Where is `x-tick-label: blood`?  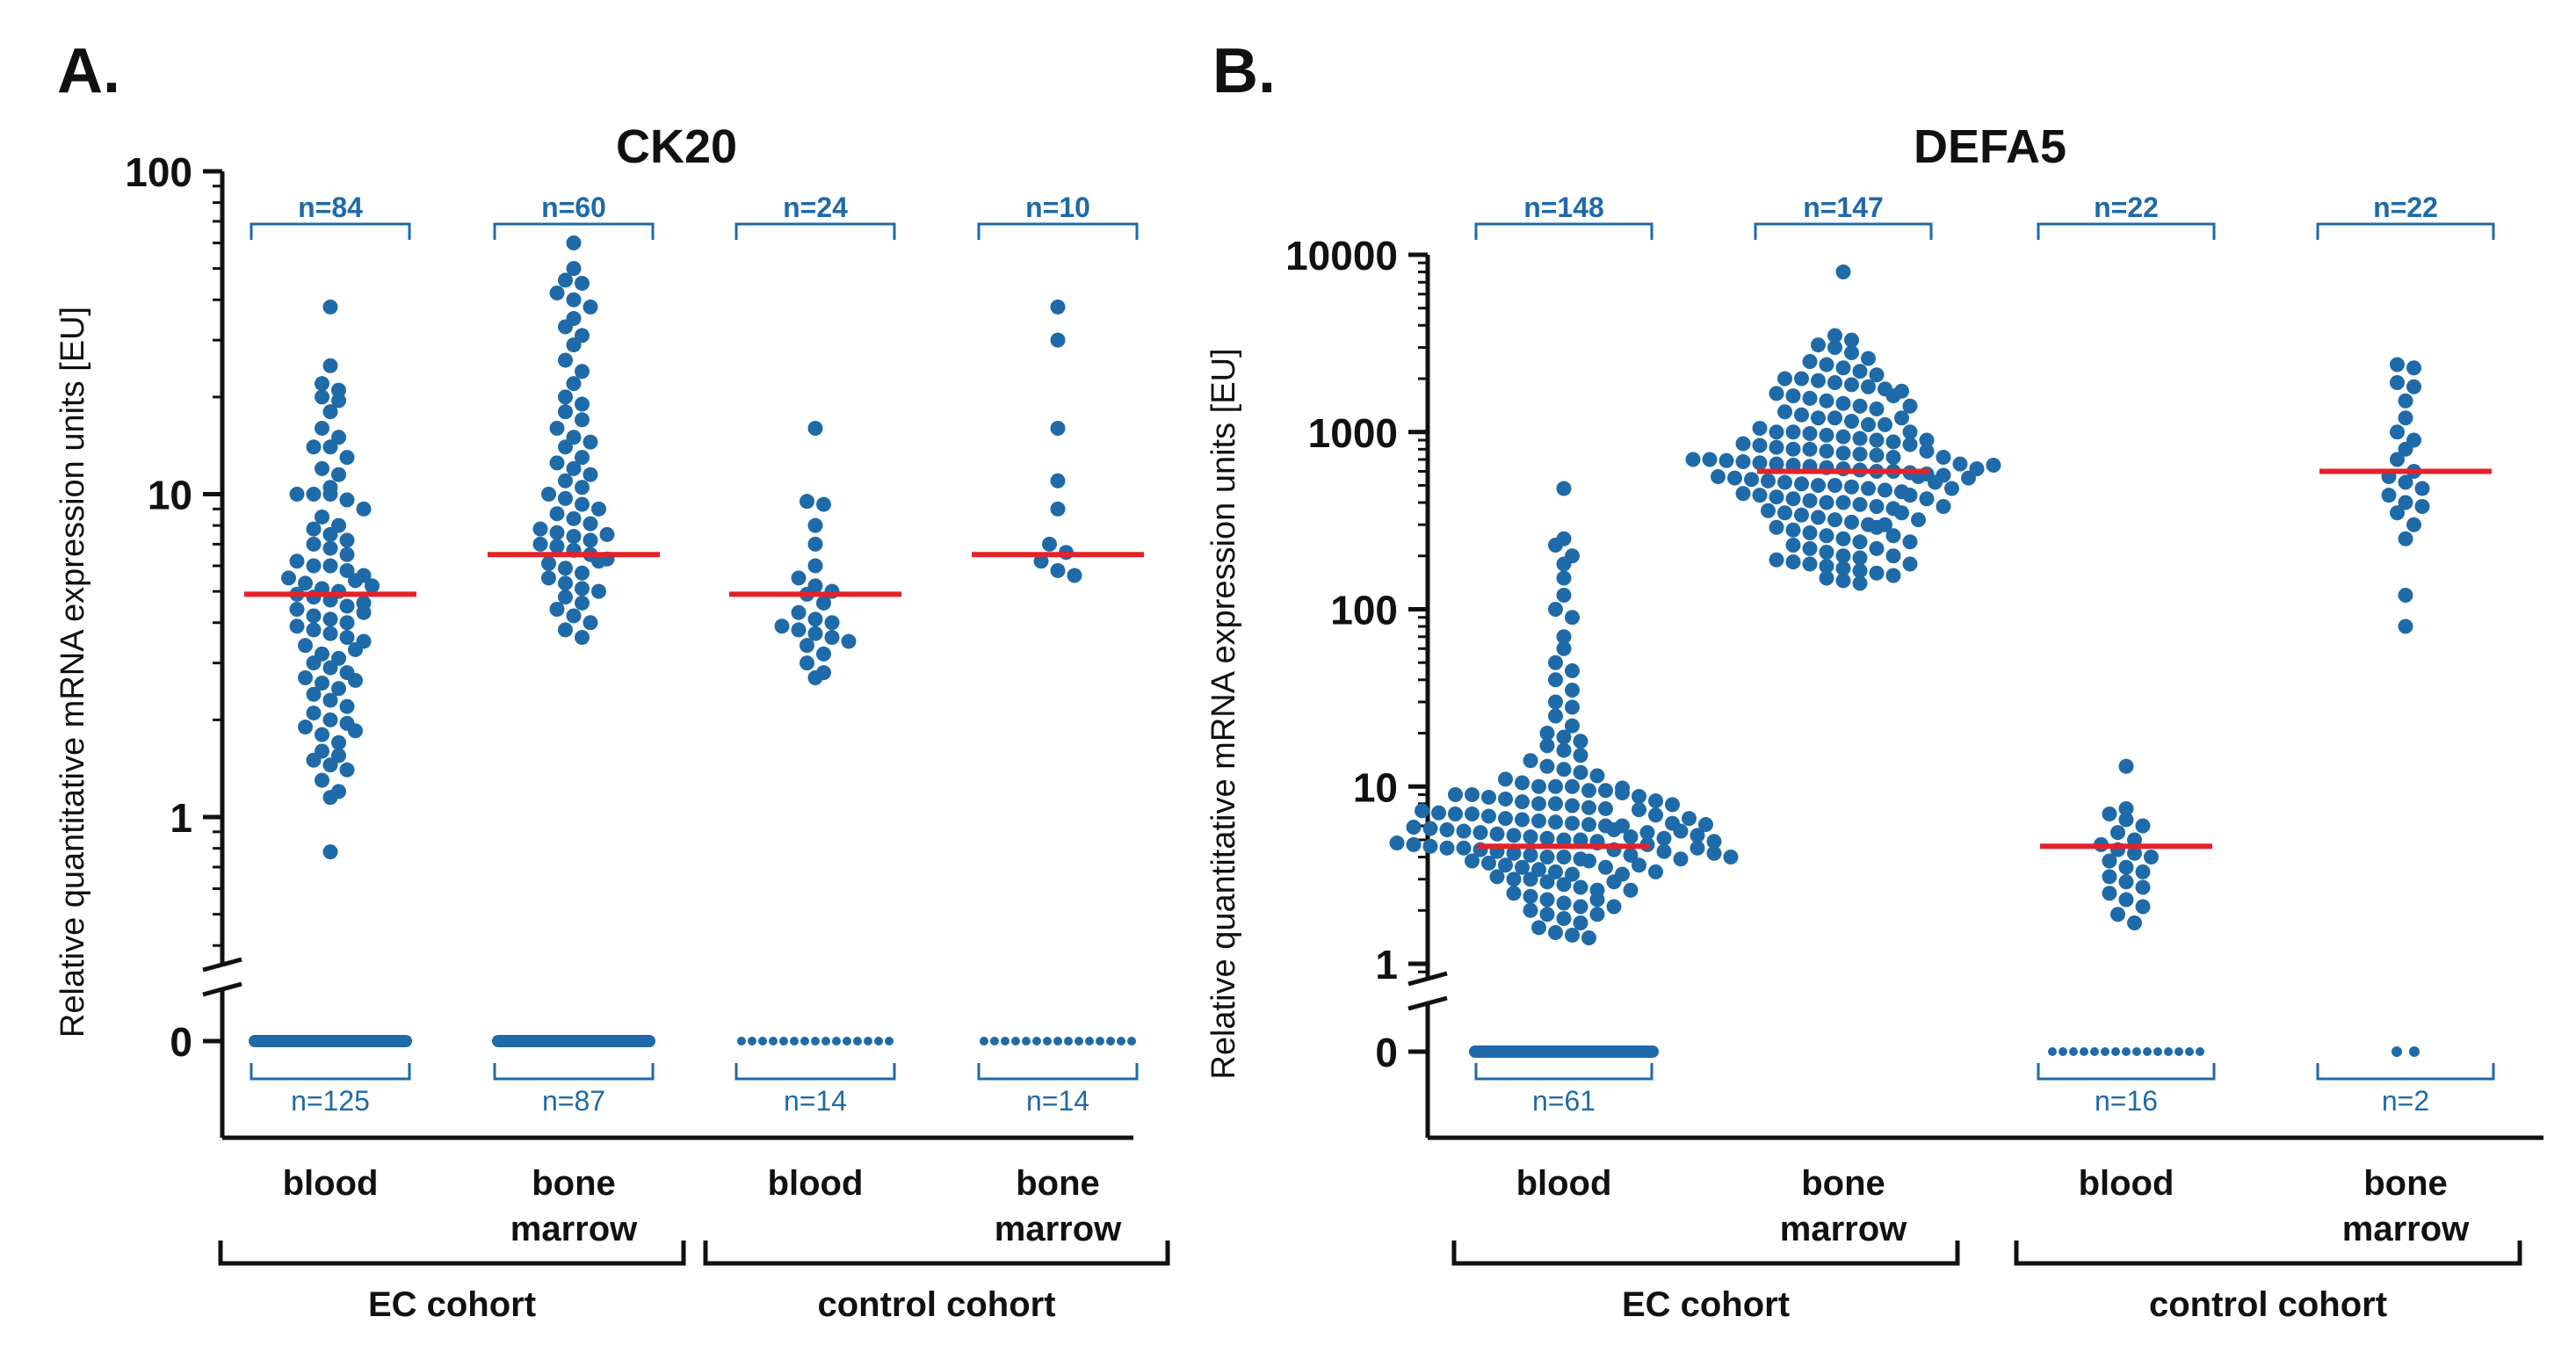 x-tick-label: blood is located at coordinates (2126, 1183).